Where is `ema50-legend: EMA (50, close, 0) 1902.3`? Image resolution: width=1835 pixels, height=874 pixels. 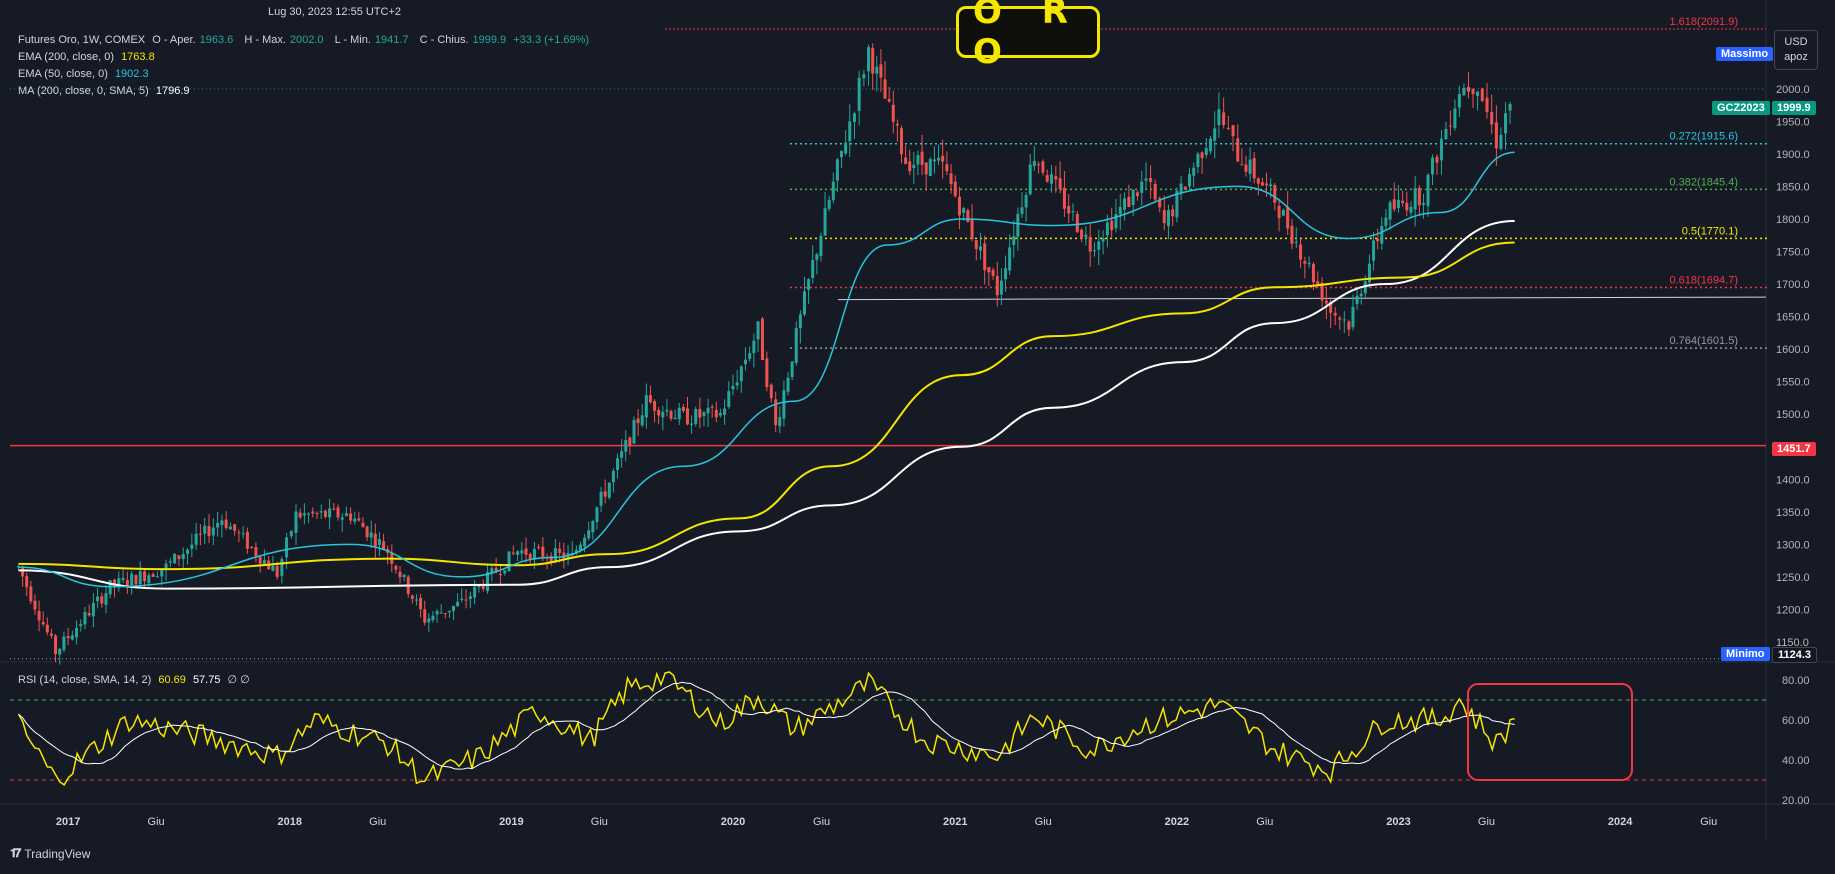
ema50-legend: EMA (50, close, 0) 1902.3 is located at coordinates (85, 74).